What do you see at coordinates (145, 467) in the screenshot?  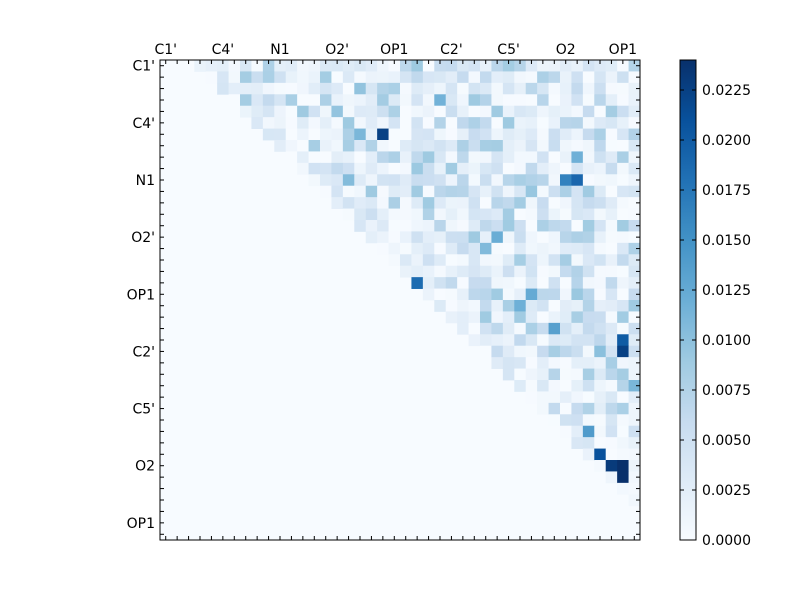 I see `y-tick-label: O2` at bounding box center [145, 467].